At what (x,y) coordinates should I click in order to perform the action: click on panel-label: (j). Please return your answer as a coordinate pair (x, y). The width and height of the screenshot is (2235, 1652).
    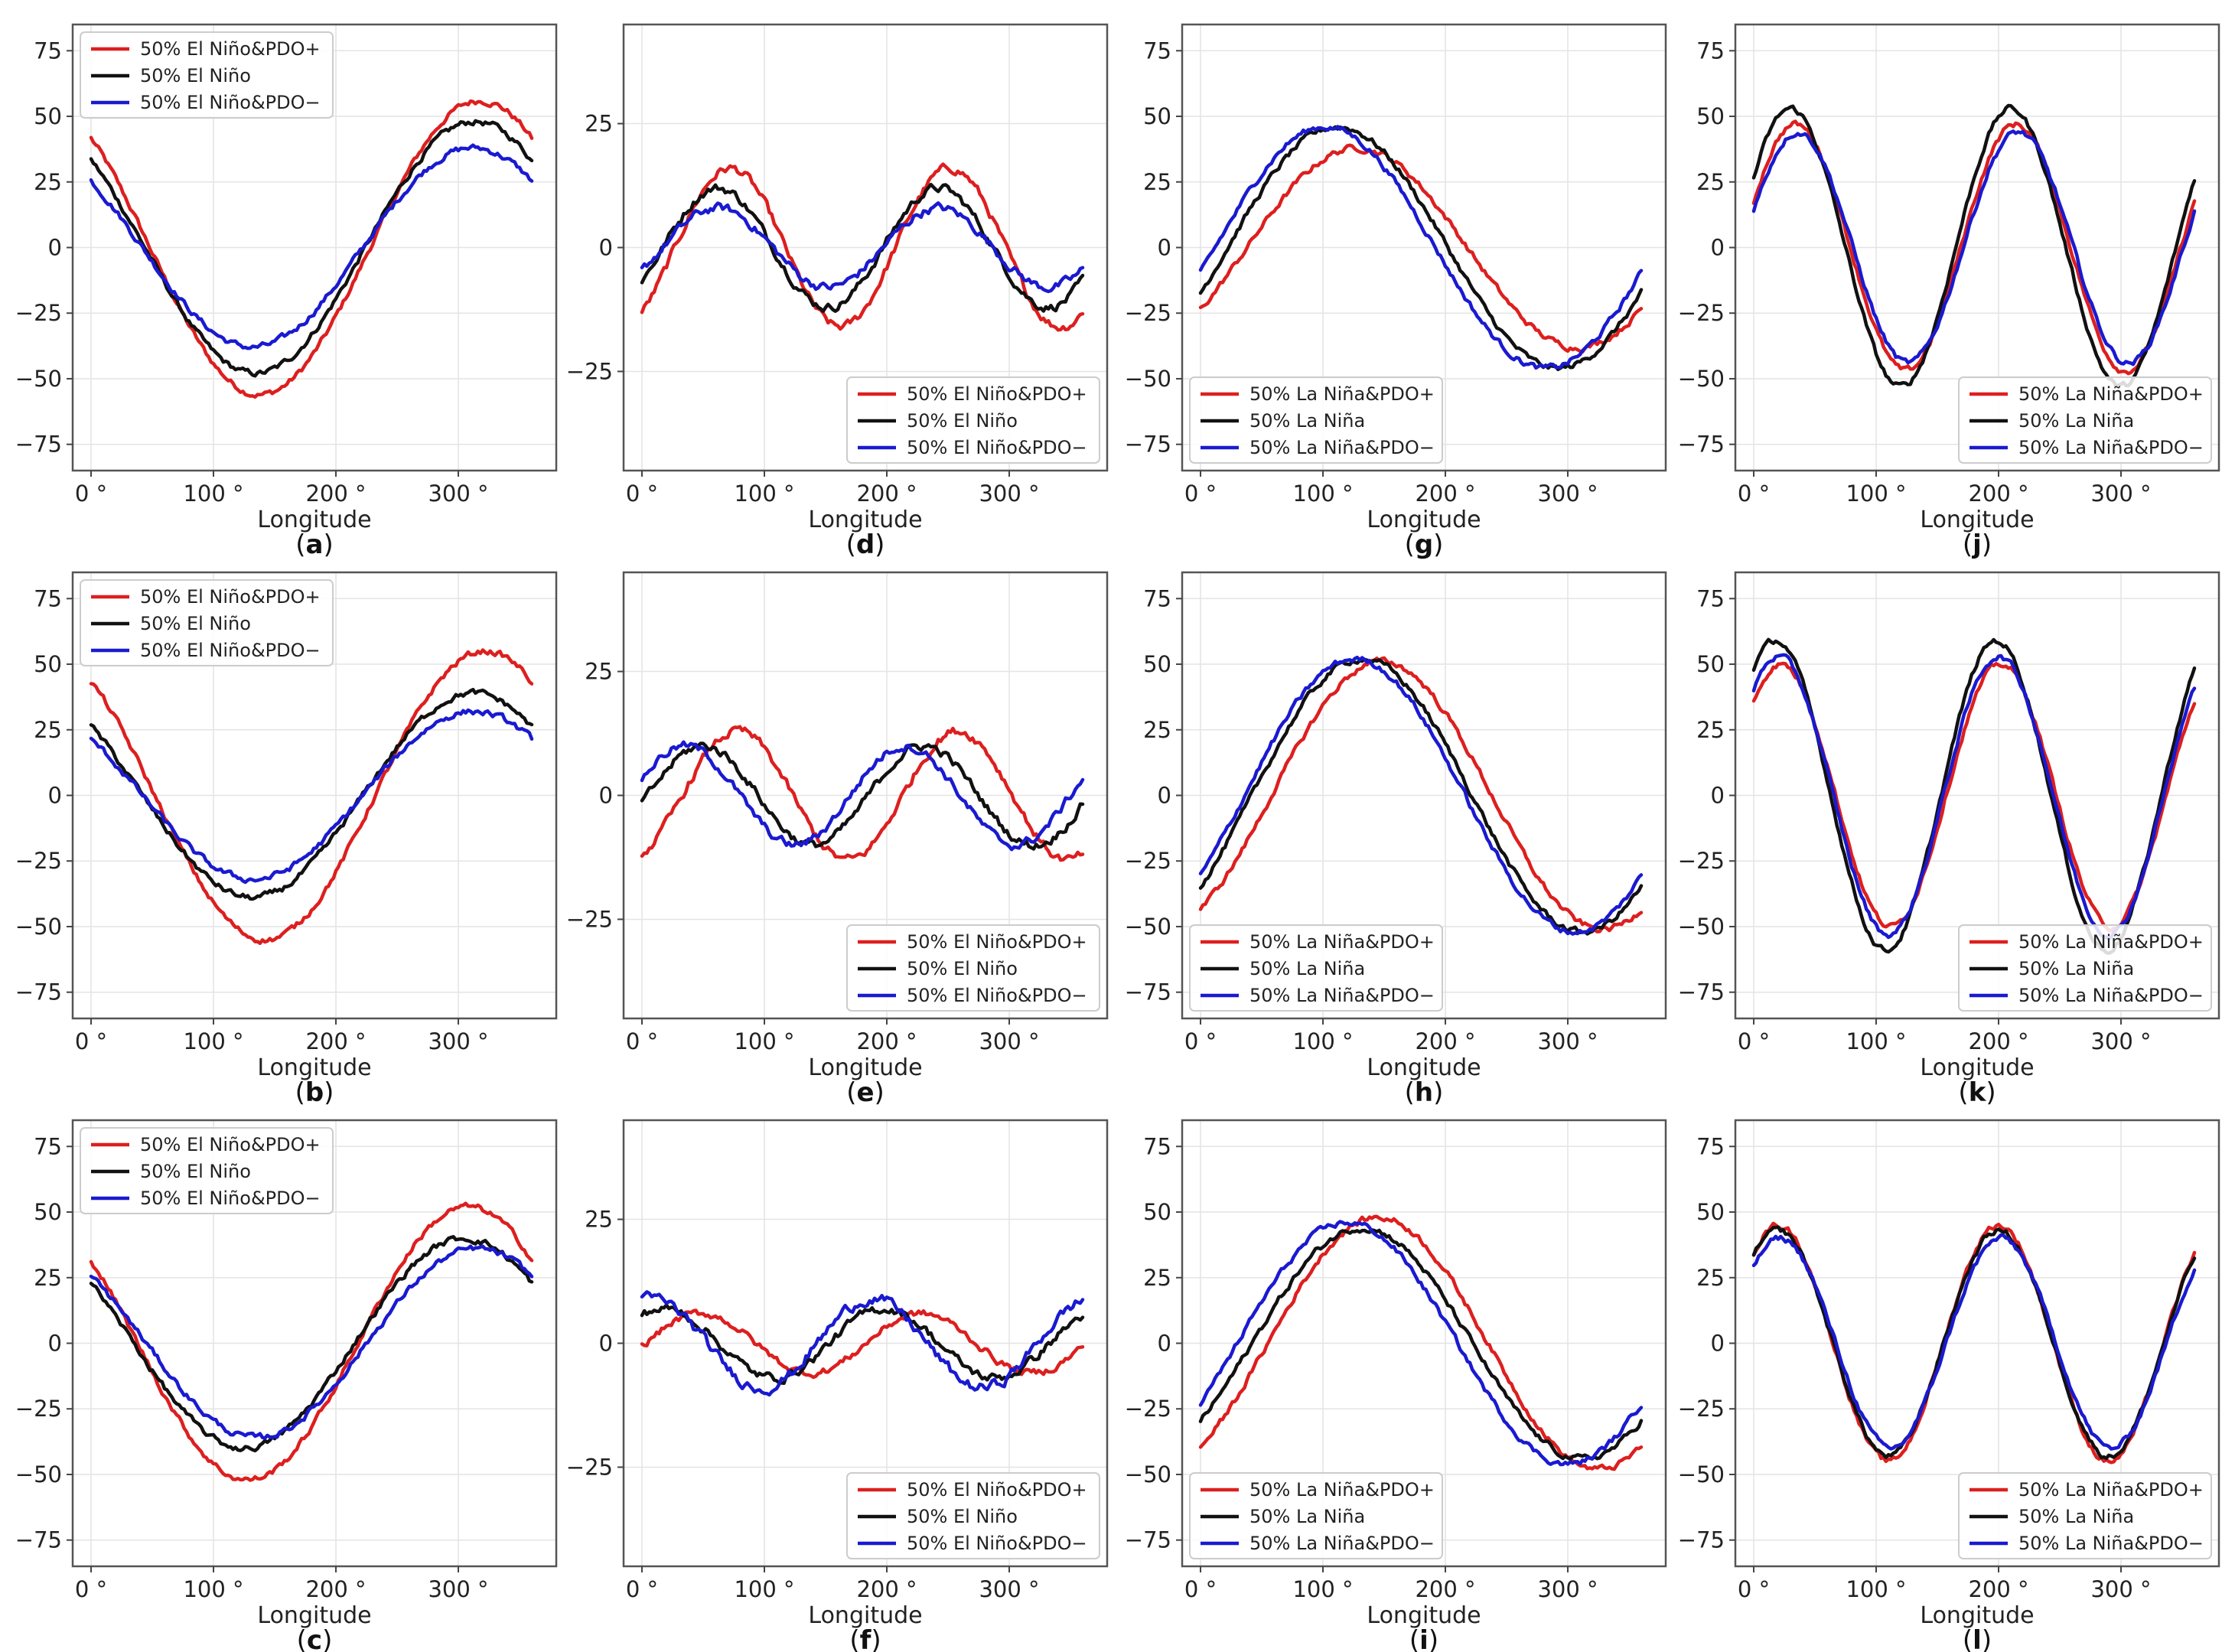
    Looking at the image, I should click on (1978, 544).